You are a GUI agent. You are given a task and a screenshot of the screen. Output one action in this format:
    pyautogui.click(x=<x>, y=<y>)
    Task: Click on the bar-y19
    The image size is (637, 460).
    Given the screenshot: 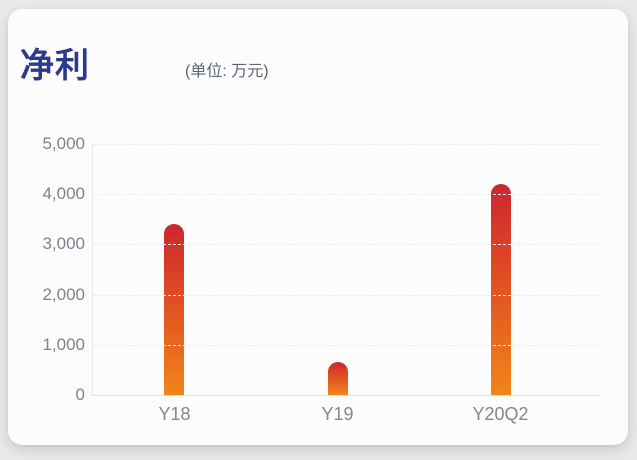 What is the action you would take?
    pyautogui.click(x=337, y=378)
    